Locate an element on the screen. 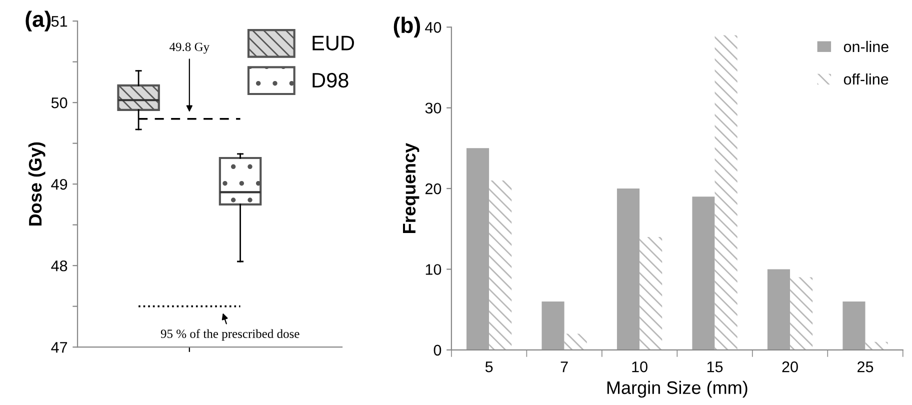 The height and width of the screenshot is (405, 912). y-tick-label: 20 is located at coordinates (433, 188).